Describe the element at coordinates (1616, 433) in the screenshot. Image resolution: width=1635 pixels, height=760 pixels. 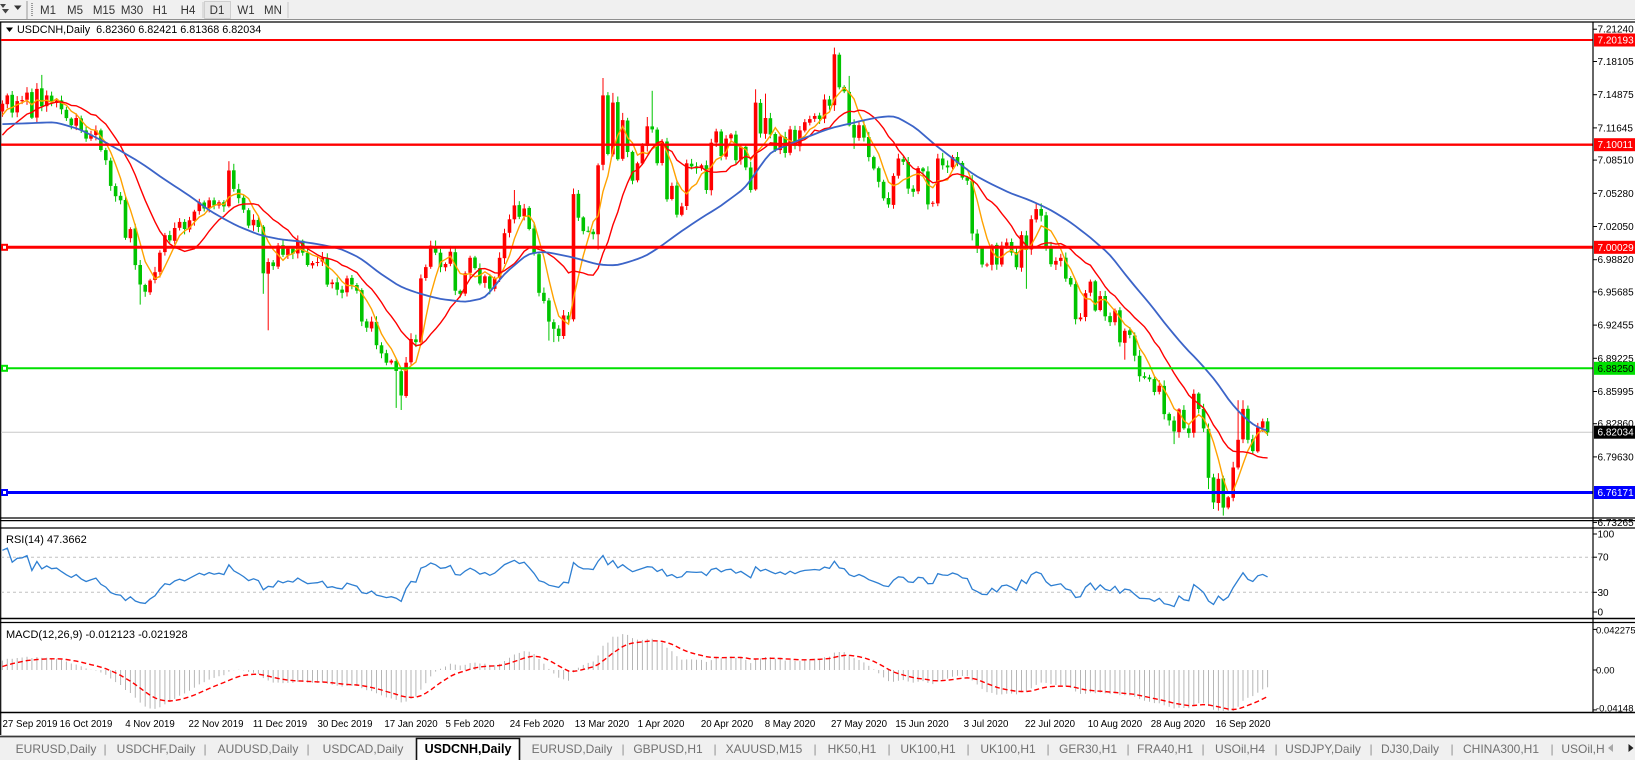
I see `svg-text: 6.82034` at that location.